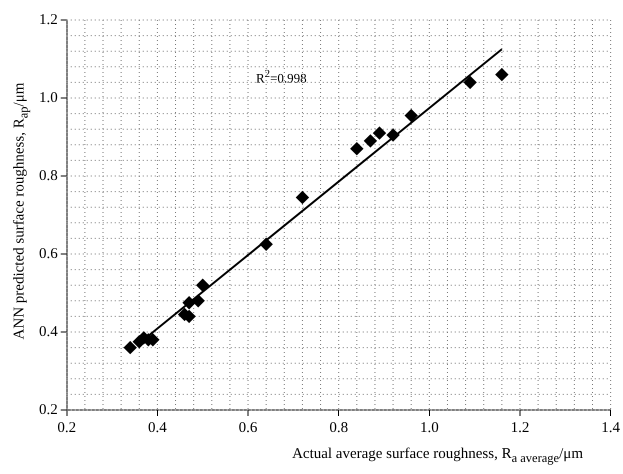 The image size is (623, 474). I want to click on x-tick-label: 1.2, so click(520, 428).